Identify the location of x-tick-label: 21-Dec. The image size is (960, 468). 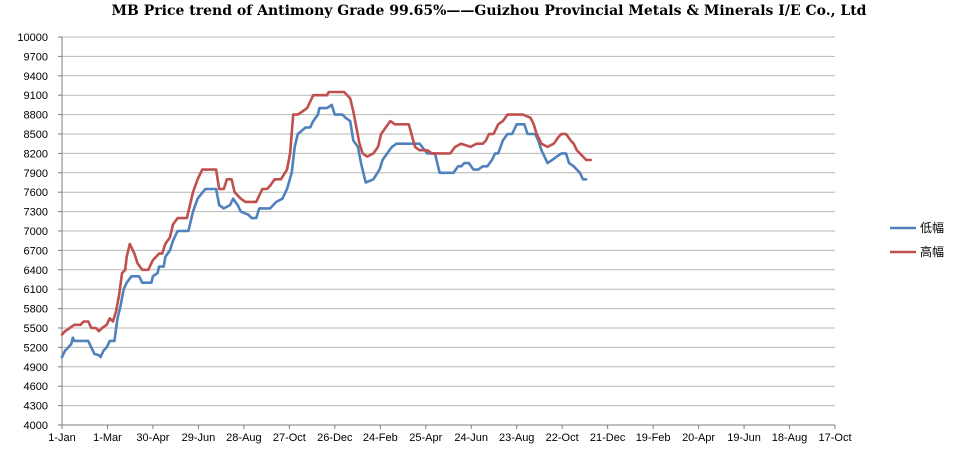
(608, 438).